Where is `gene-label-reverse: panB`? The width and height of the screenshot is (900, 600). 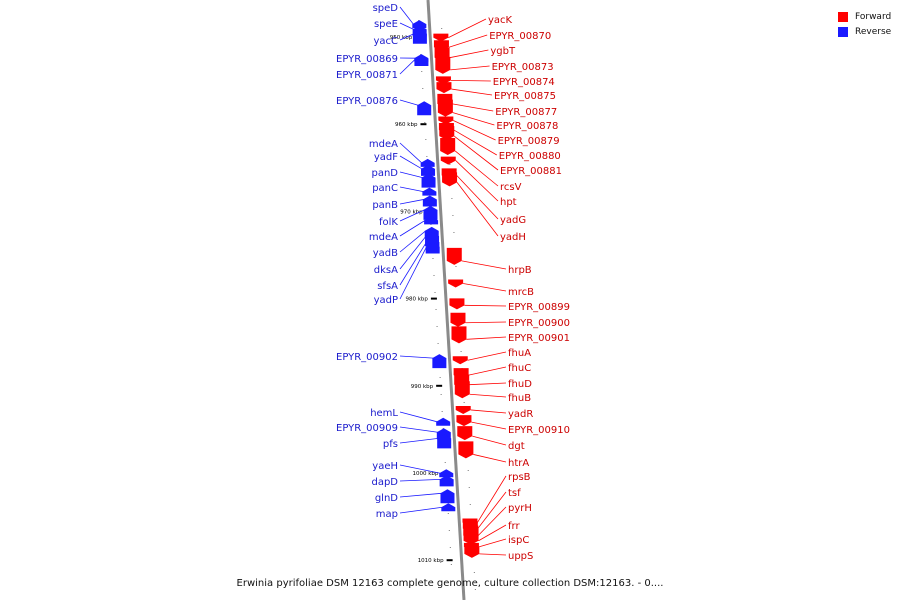
gene-label-reverse: panB is located at coordinates (385, 205).